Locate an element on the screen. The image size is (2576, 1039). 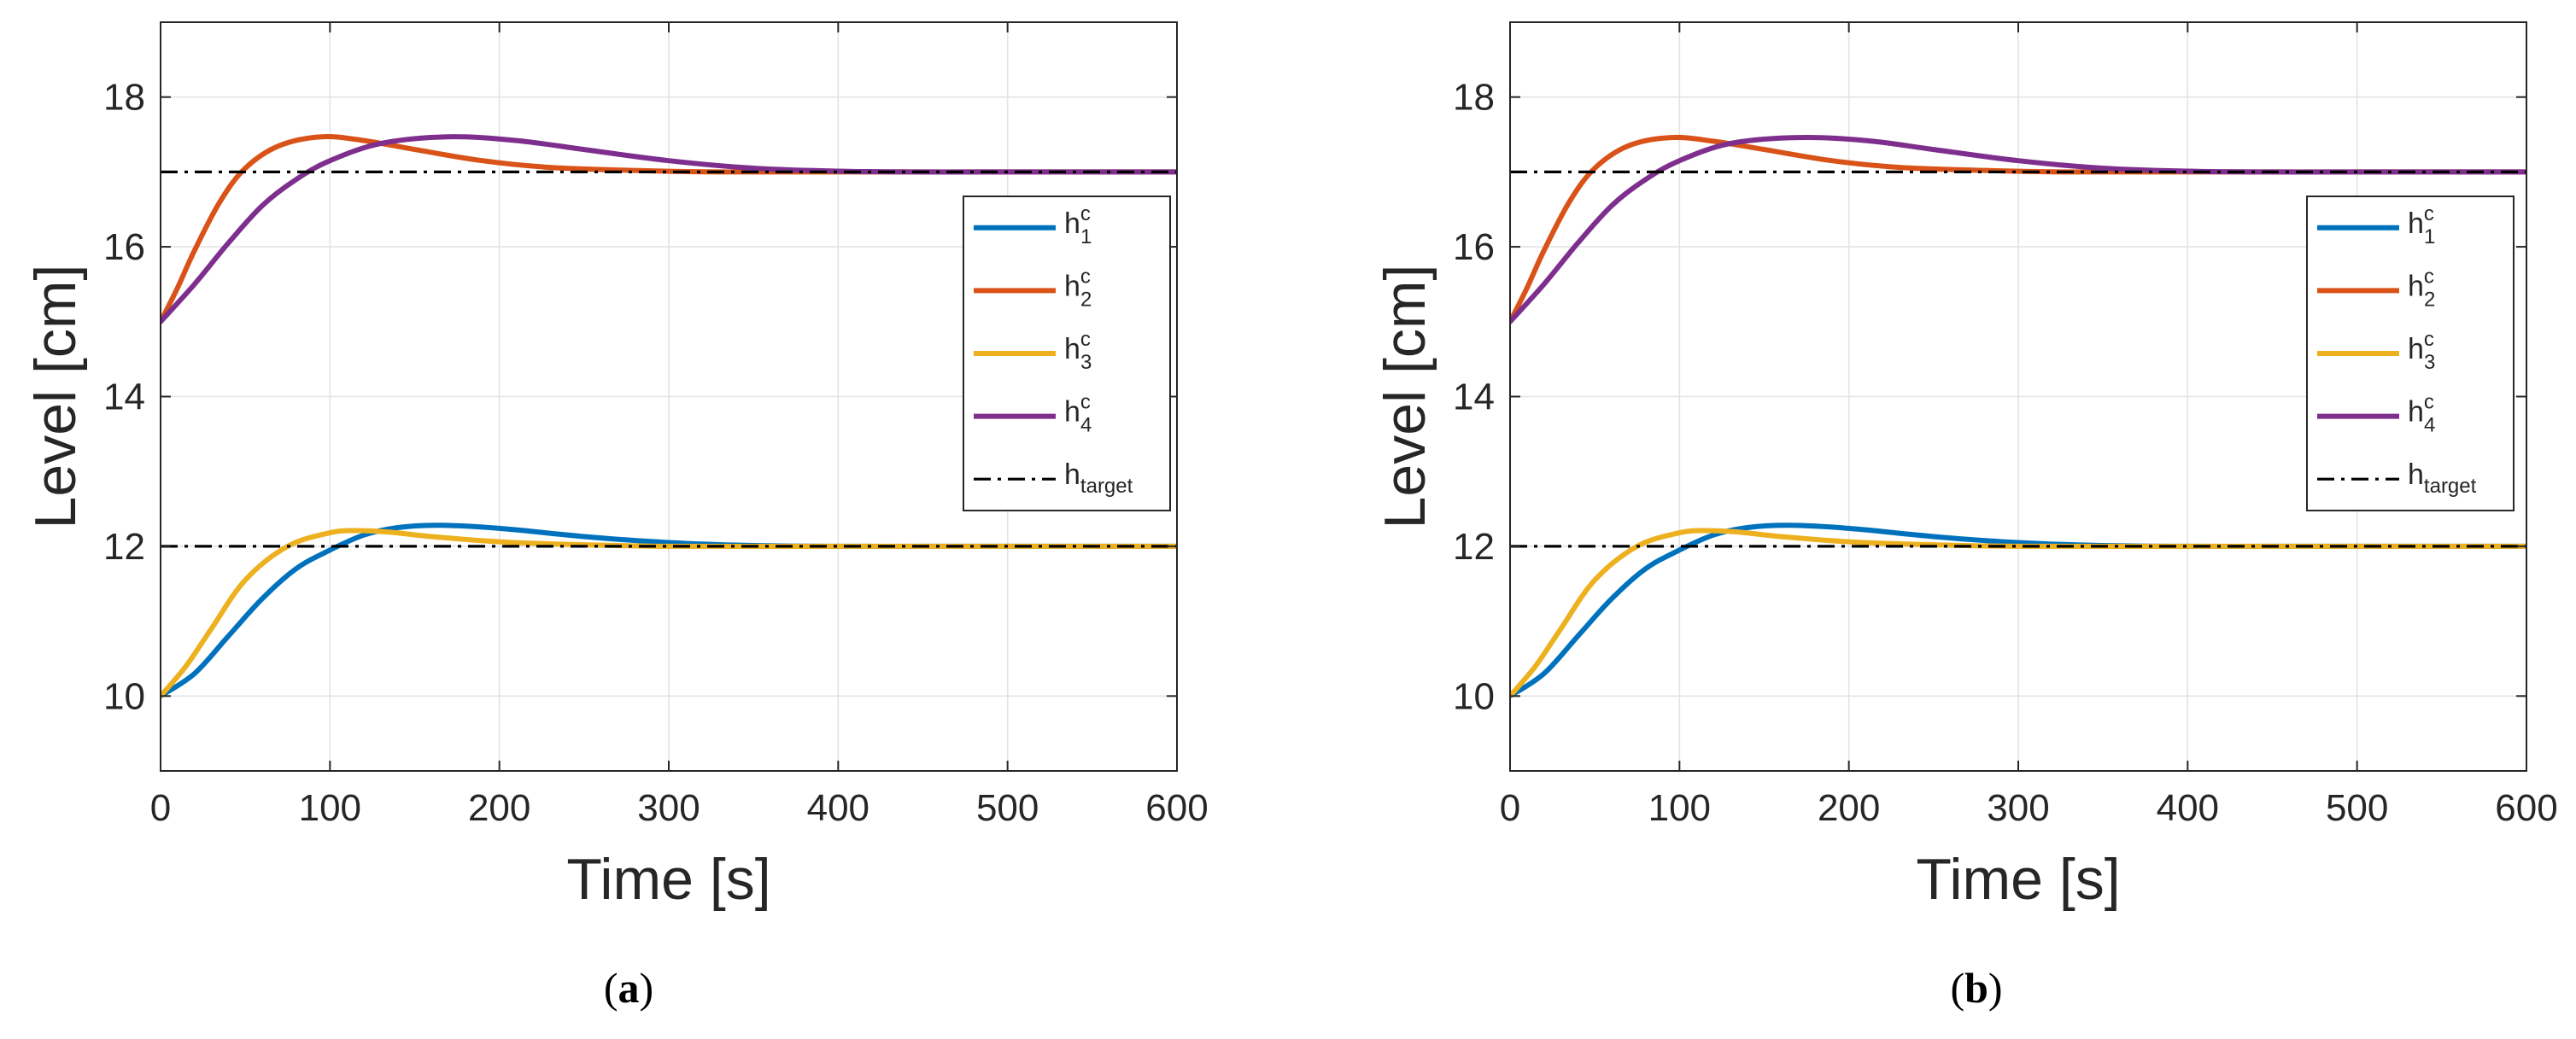
caption-a-letter: a is located at coordinates (629, 988).